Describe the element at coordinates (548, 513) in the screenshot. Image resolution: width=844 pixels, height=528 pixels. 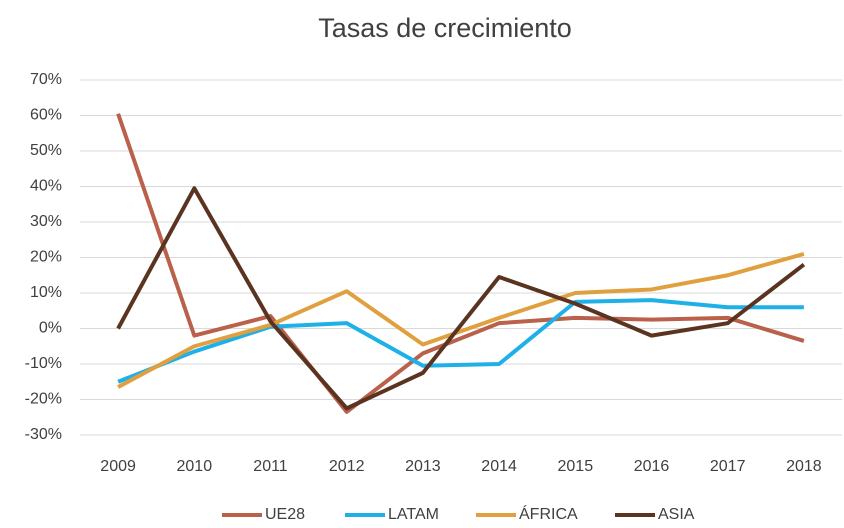
I see `legend-label: ÁFRICA` at that location.